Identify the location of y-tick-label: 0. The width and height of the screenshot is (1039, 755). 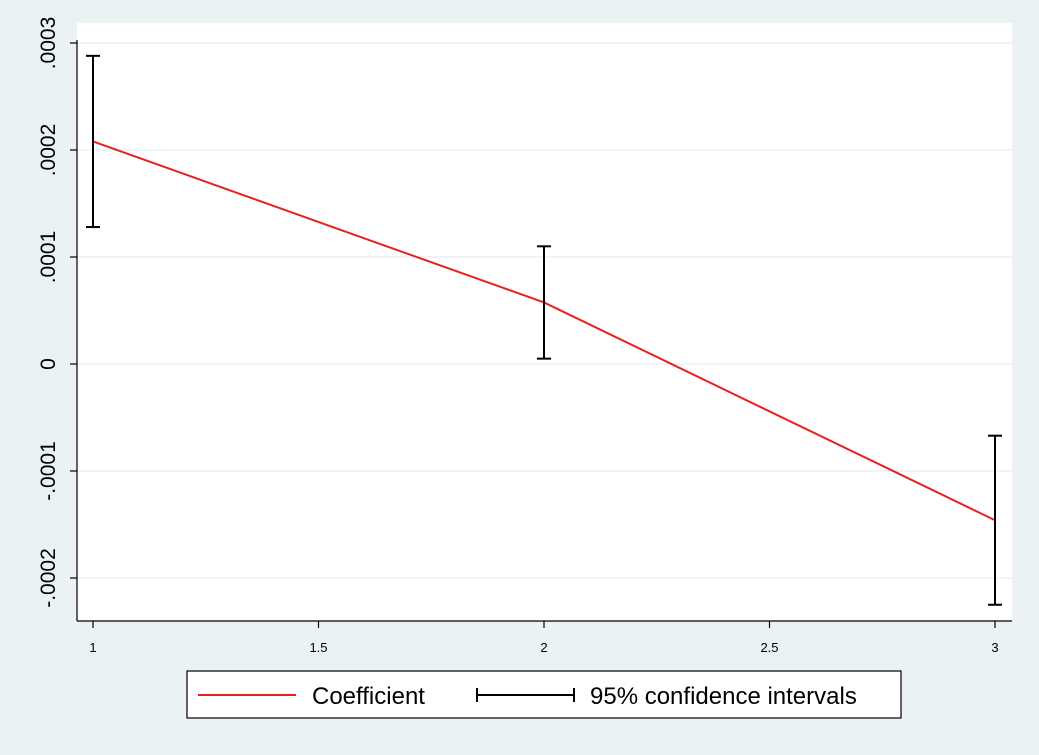
(48, 364).